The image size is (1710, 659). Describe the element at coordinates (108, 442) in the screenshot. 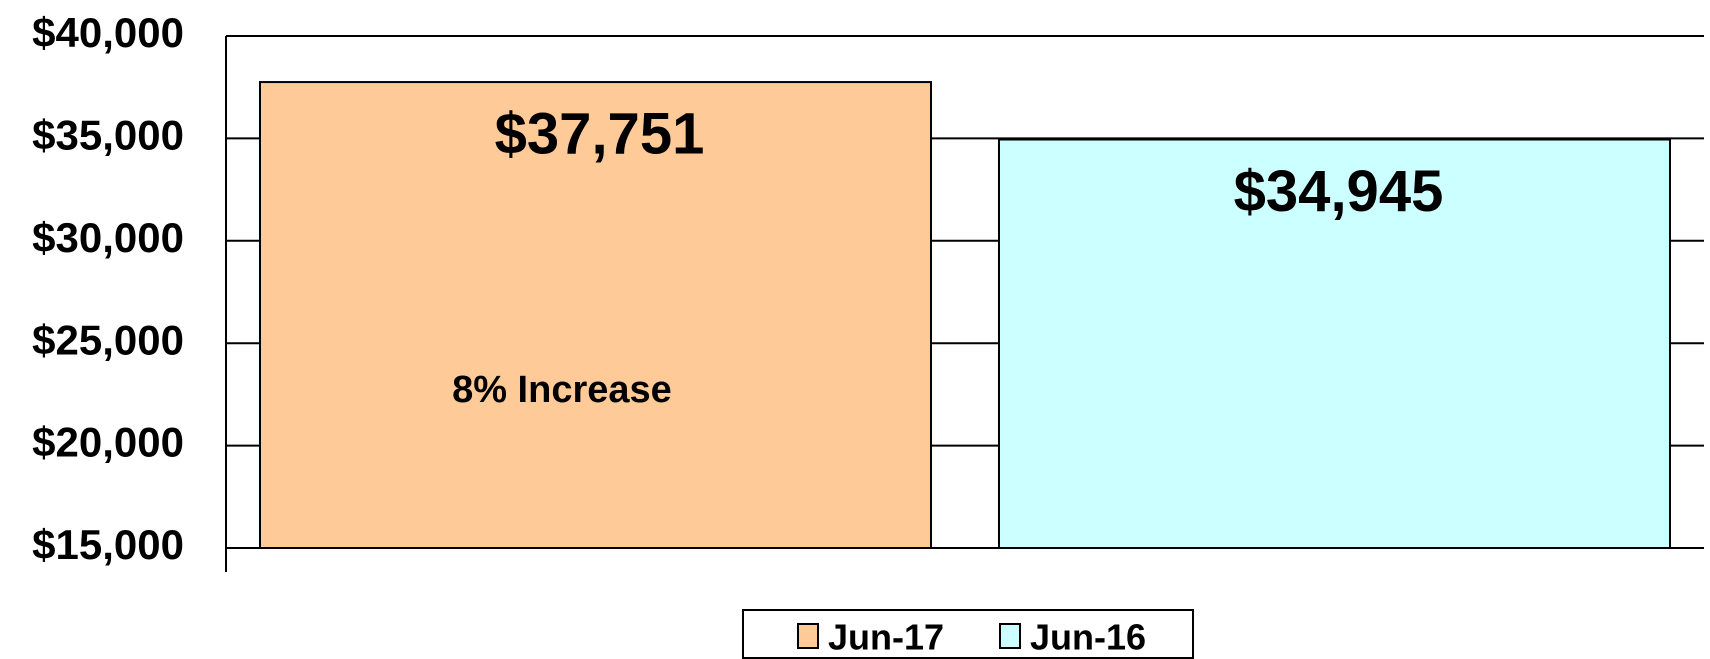

I see `y-tick-label: $20,000` at that location.